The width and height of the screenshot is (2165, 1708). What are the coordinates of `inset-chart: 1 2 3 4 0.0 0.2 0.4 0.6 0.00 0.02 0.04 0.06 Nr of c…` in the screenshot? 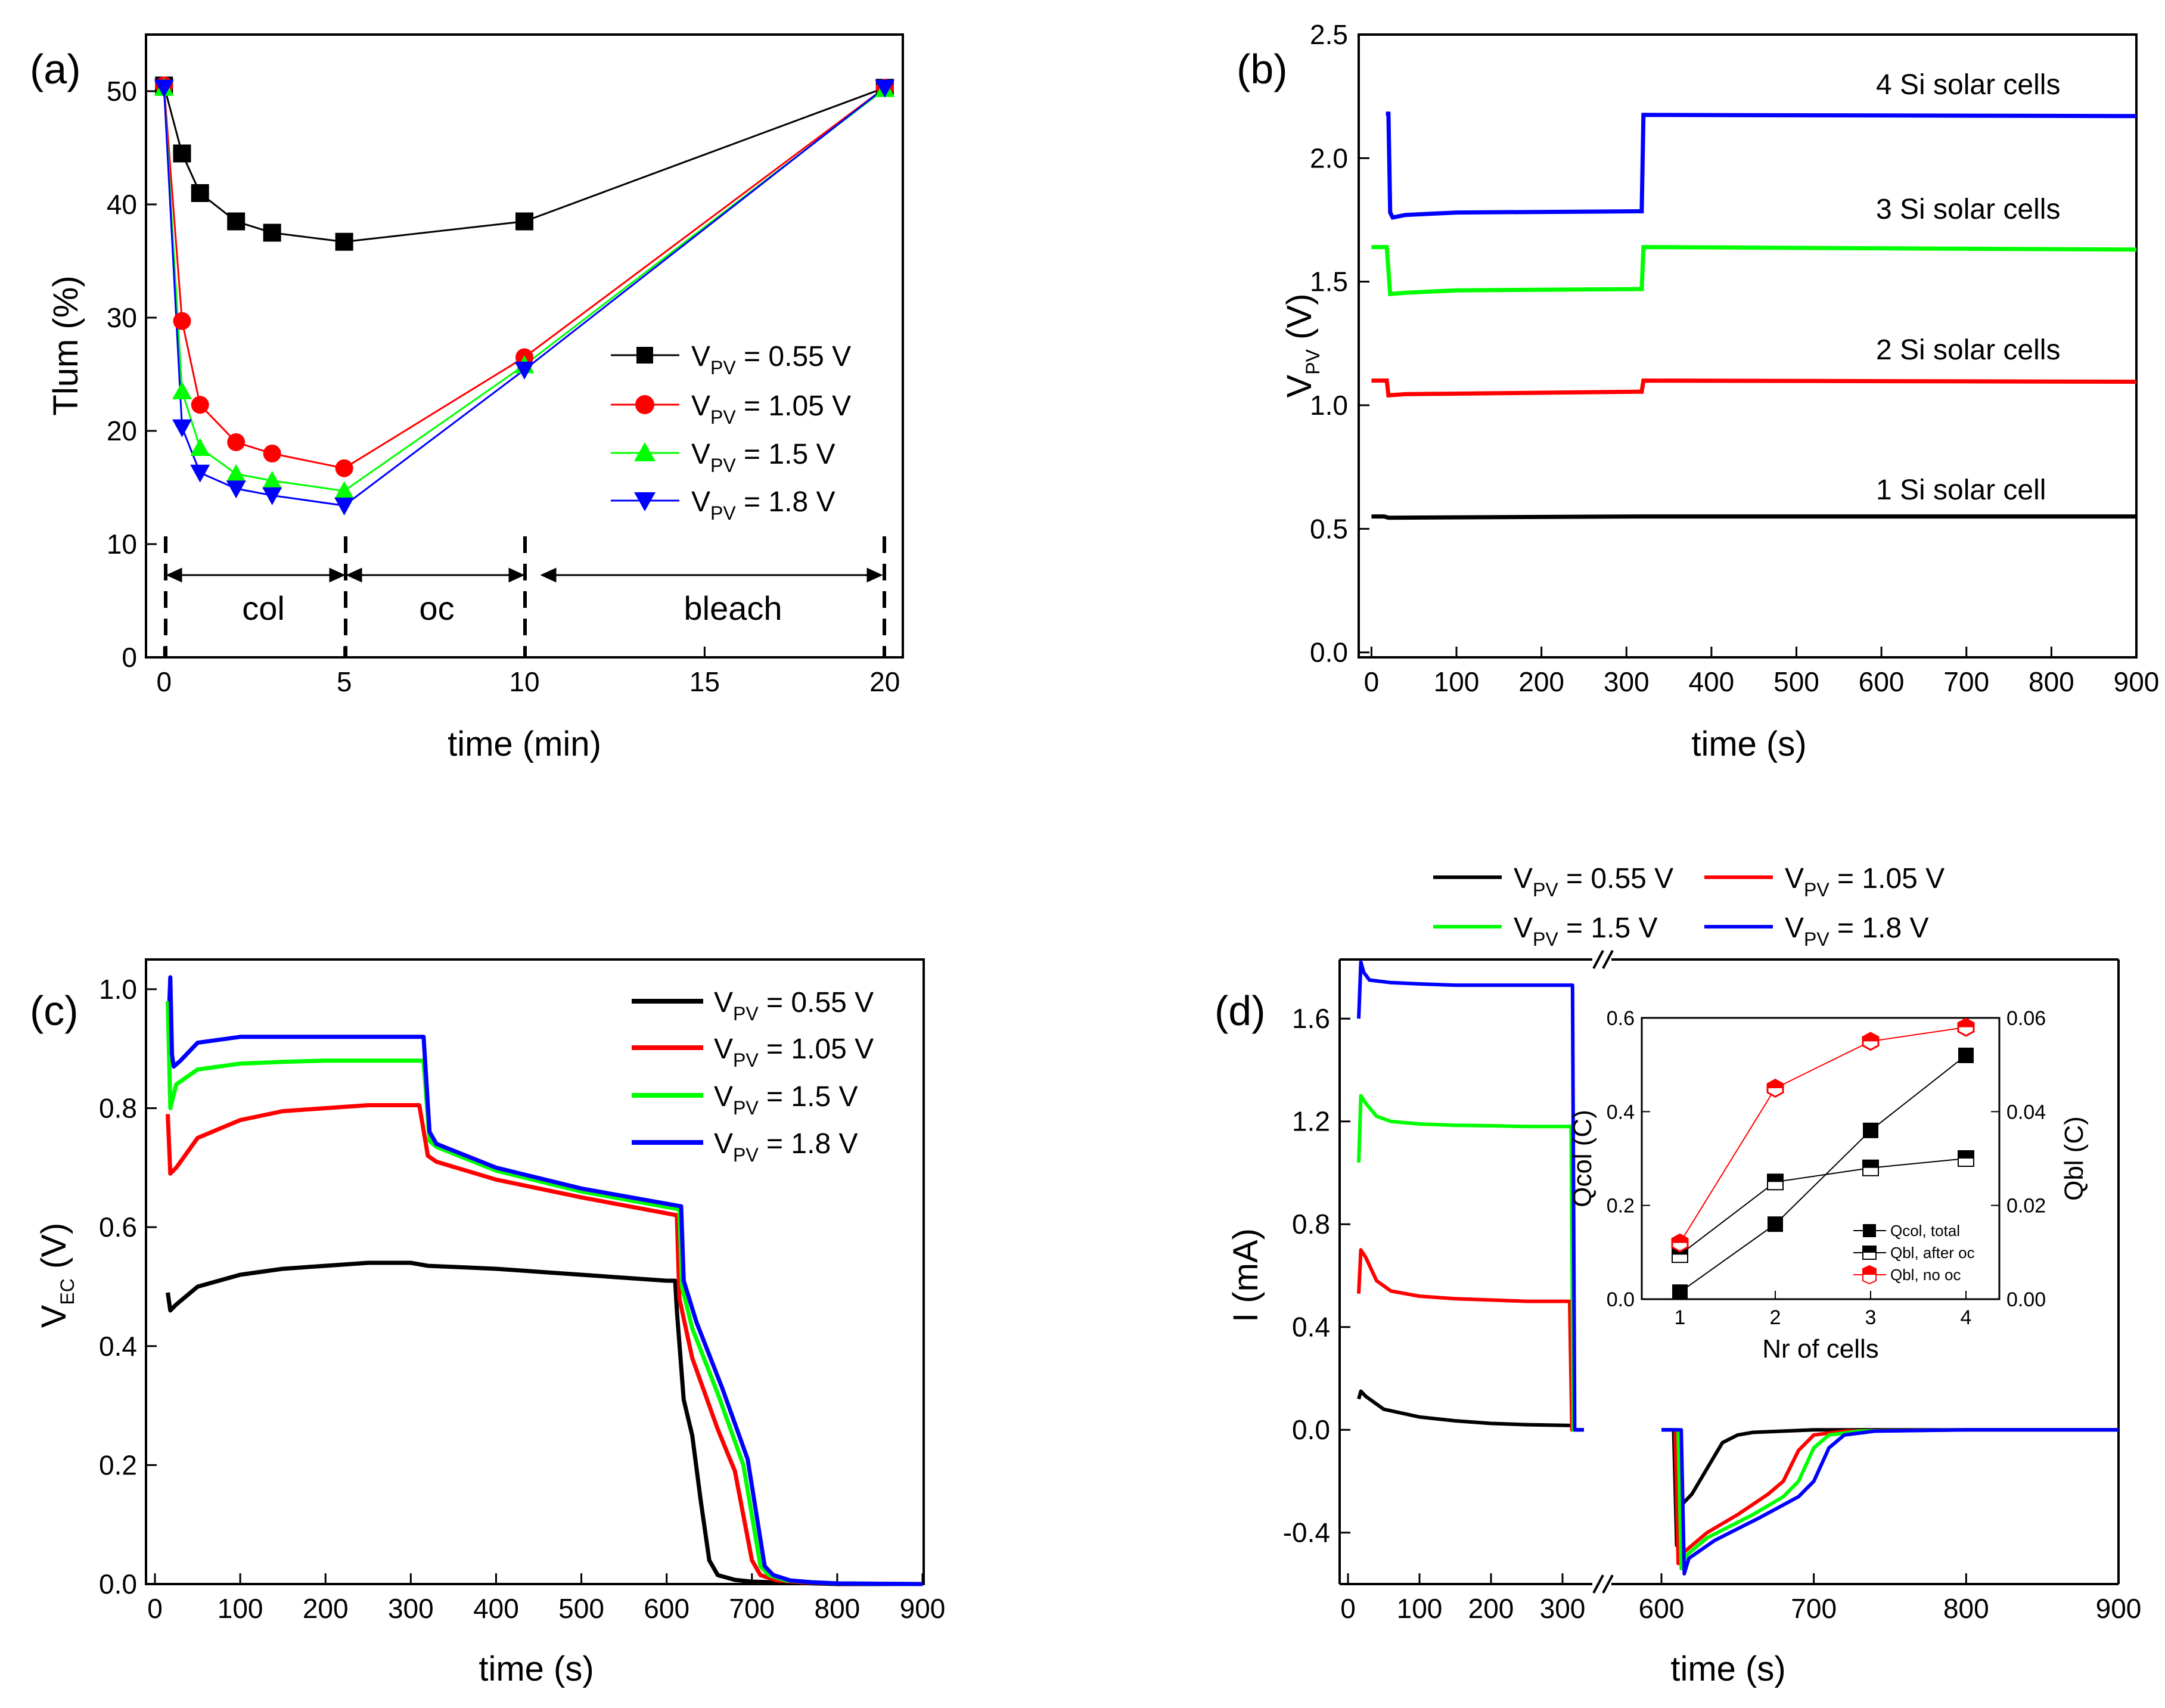 It's located at (1828, 1185).